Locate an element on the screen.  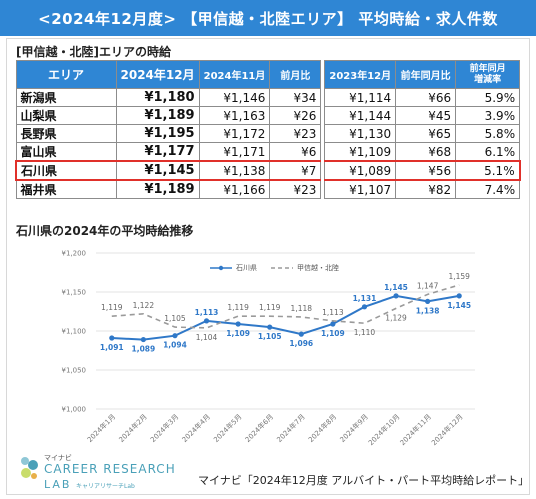
series-line-area is located at coordinates (285, 306).